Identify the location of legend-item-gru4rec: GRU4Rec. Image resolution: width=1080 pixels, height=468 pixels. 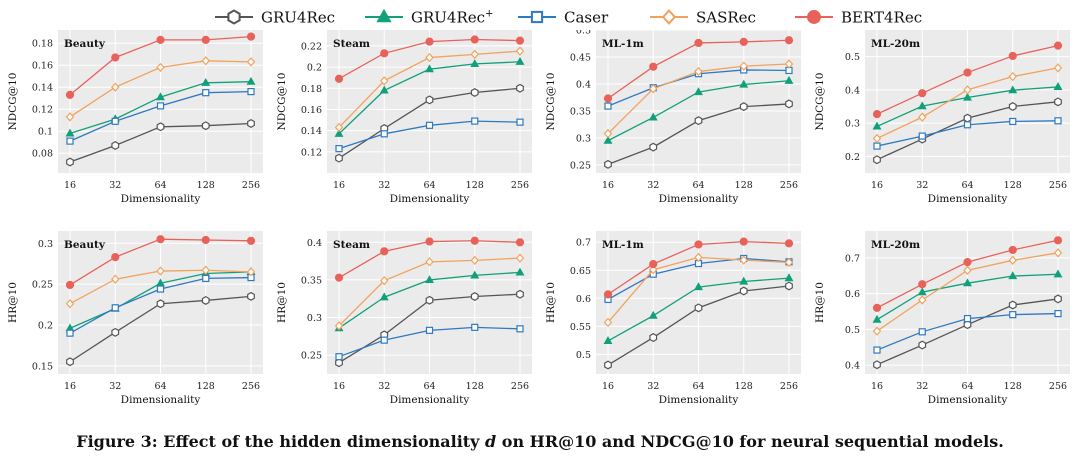
(275, 18).